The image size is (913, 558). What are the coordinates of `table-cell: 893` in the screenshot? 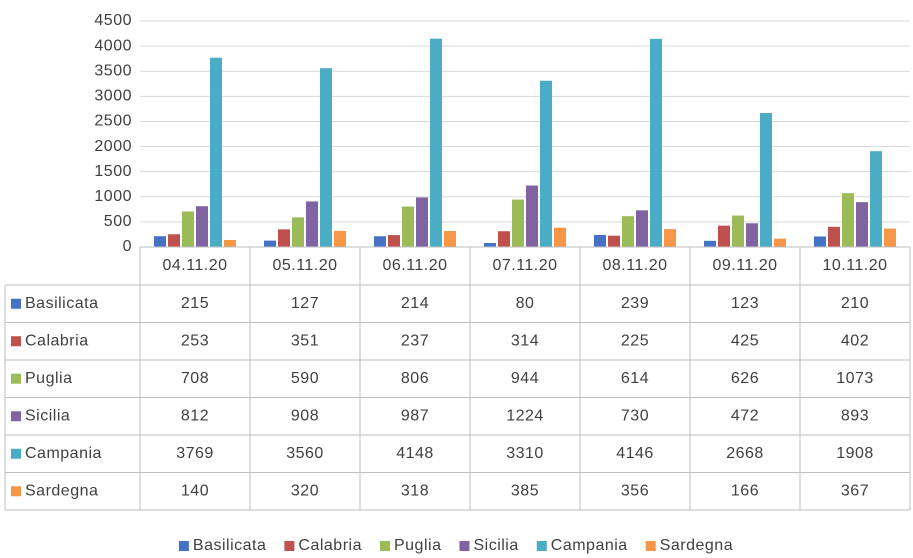 It's located at (855, 415).